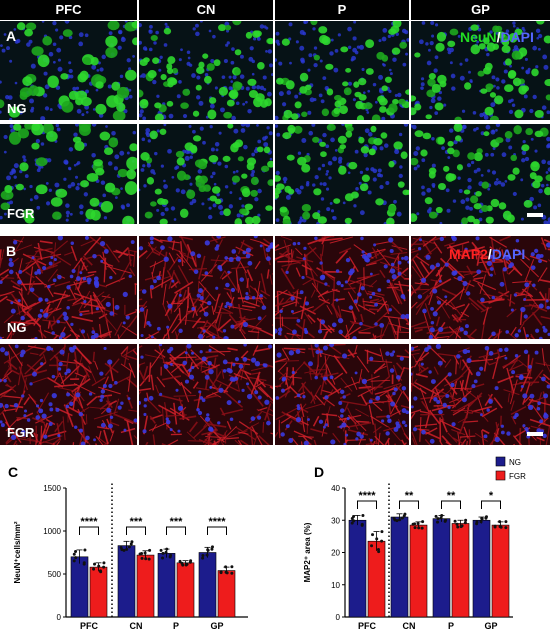 This screenshot has width=550, height=633. Describe the element at coordinates (17, 552) in the screenshot. I see `y-axis-label: NeuN⁺cells/mm²` at that location.